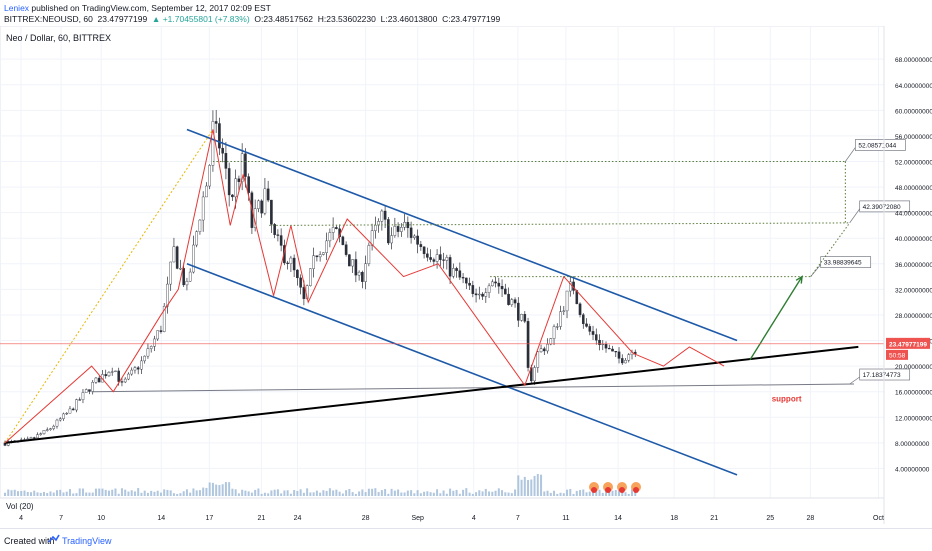 Image resolution: width=932 pixels, height=551 pixels. Describe the element at coordinates (714, 518) in the screenshot. I see `x-tick-label: 21` at that location.